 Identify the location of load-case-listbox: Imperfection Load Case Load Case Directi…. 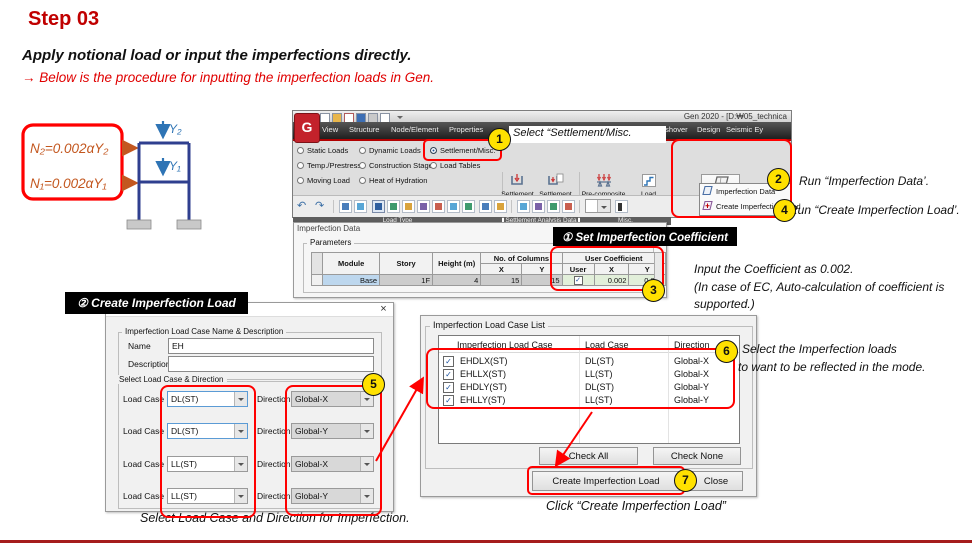
(589, 389).